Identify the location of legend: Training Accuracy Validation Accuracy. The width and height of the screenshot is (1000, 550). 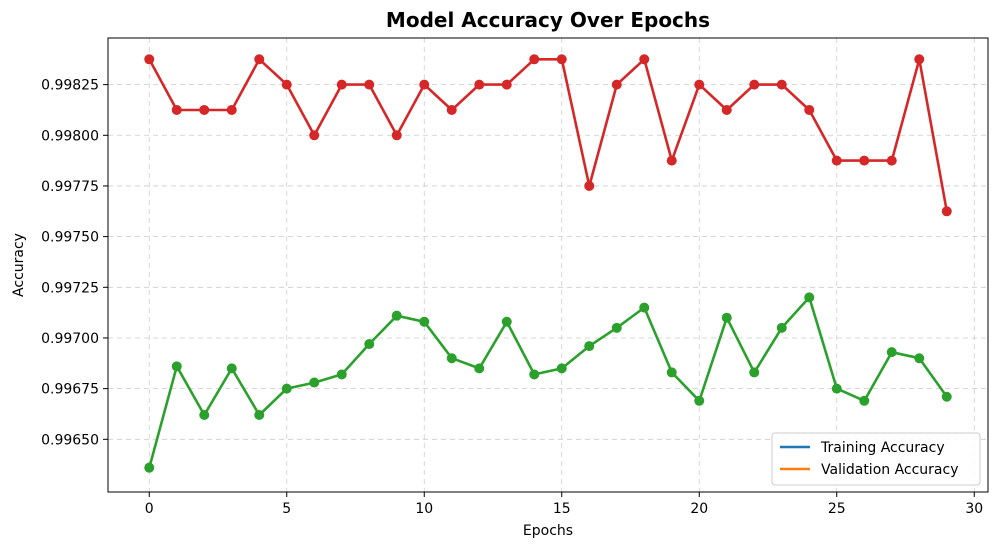
(876, 459).